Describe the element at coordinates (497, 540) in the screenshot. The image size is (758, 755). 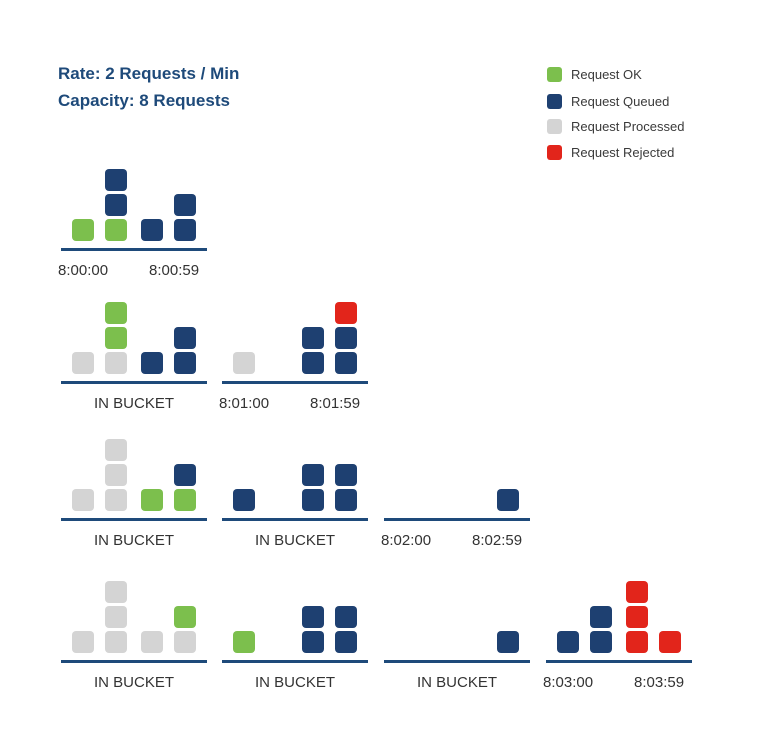
I see `time-end-label: 8:02:59` at that location.